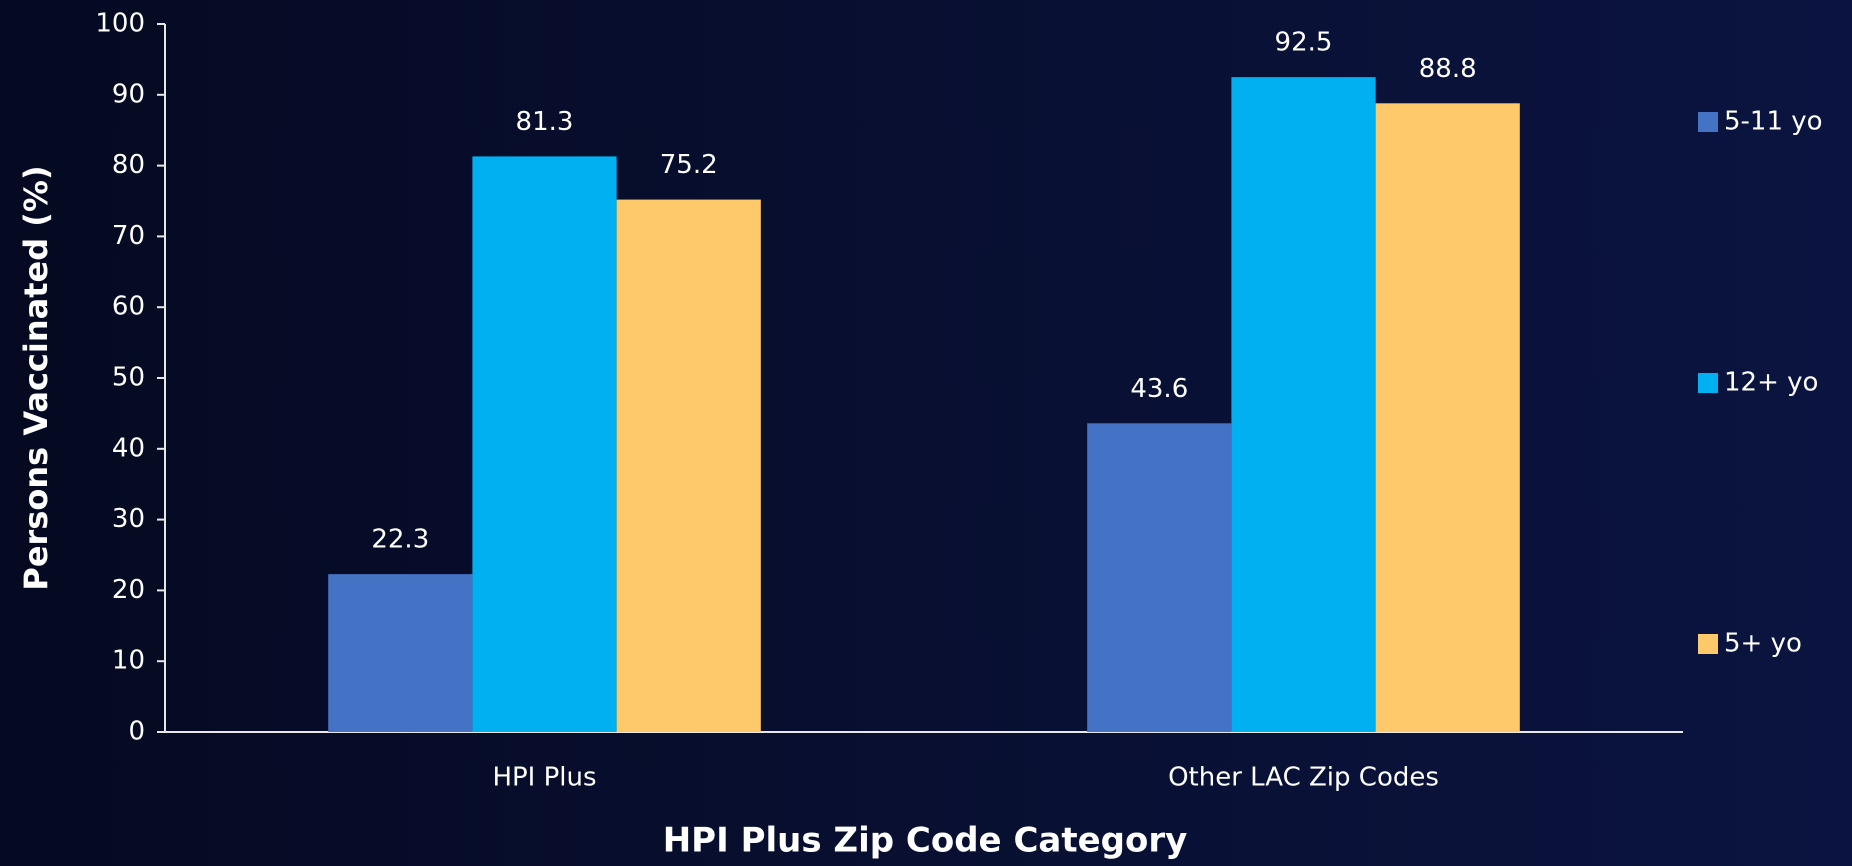  I want to click on x-axis-title: HPI Plus Zip Code Category, so click(925, 841).